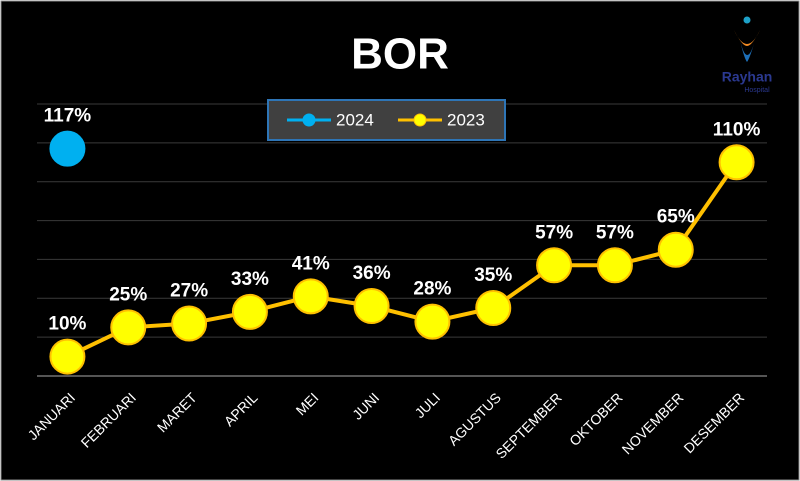  What do you see at coordinates (128, 294) in the screenshot?
I see `data-label: 25%` at bounding box center [128, 294].